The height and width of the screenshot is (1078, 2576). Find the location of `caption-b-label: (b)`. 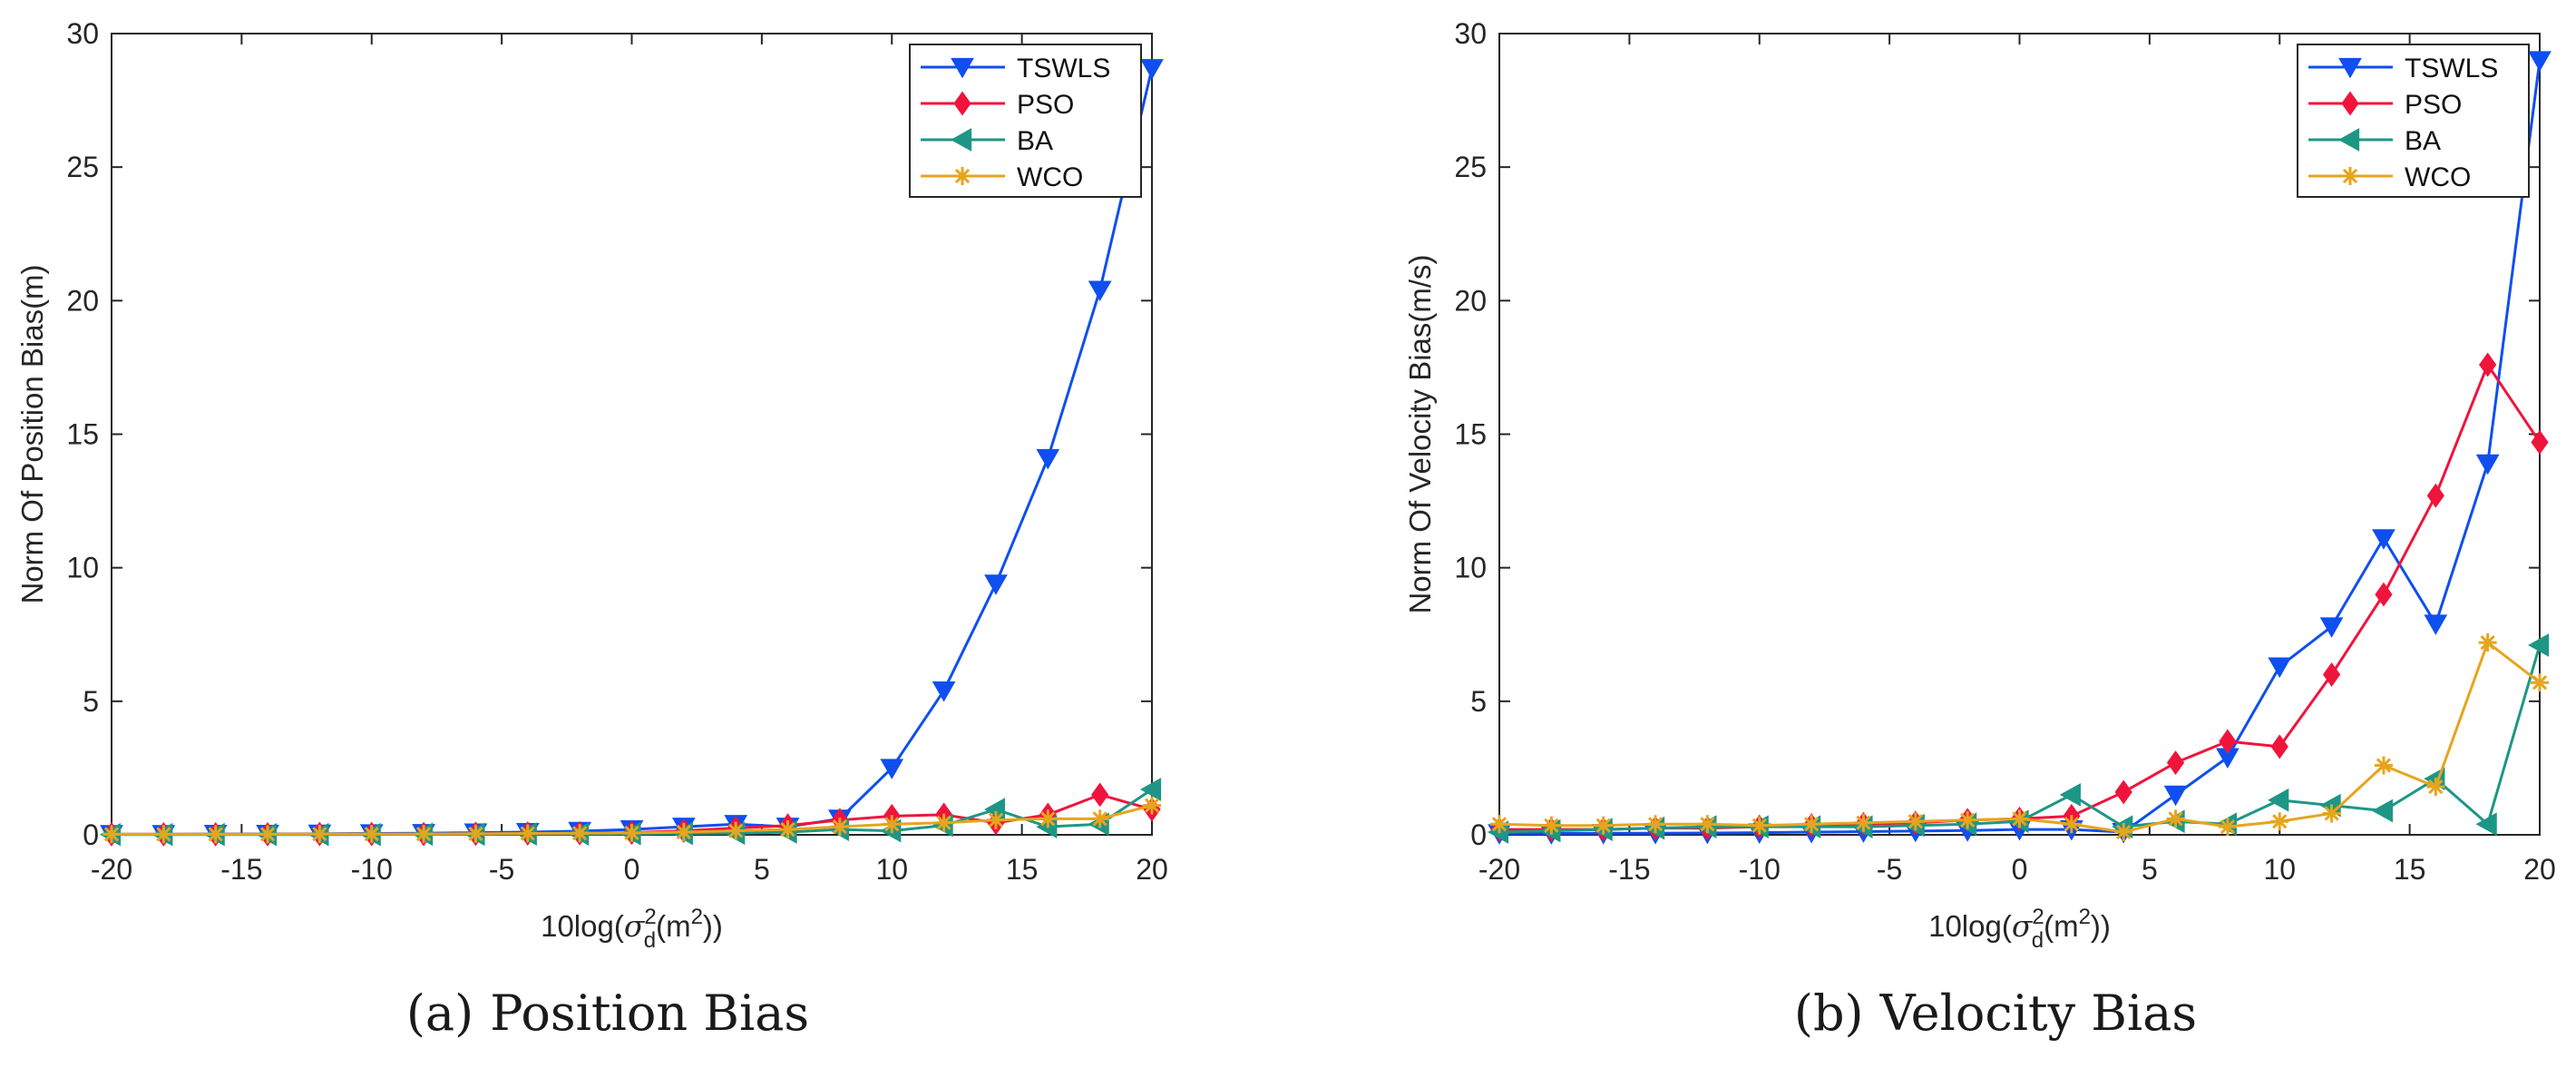

caption-b-label: (b) is located at coordinates (1828, 1013).